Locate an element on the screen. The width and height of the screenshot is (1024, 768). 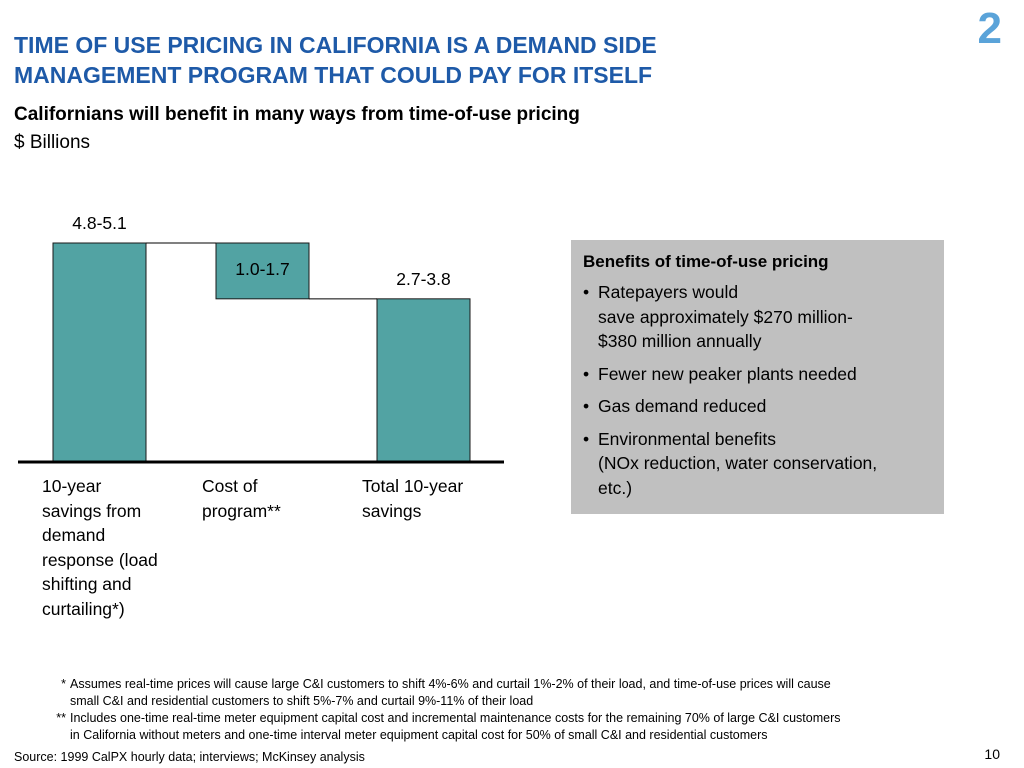
category-label: Total 10-year savings is located at coordinates (412, 498).